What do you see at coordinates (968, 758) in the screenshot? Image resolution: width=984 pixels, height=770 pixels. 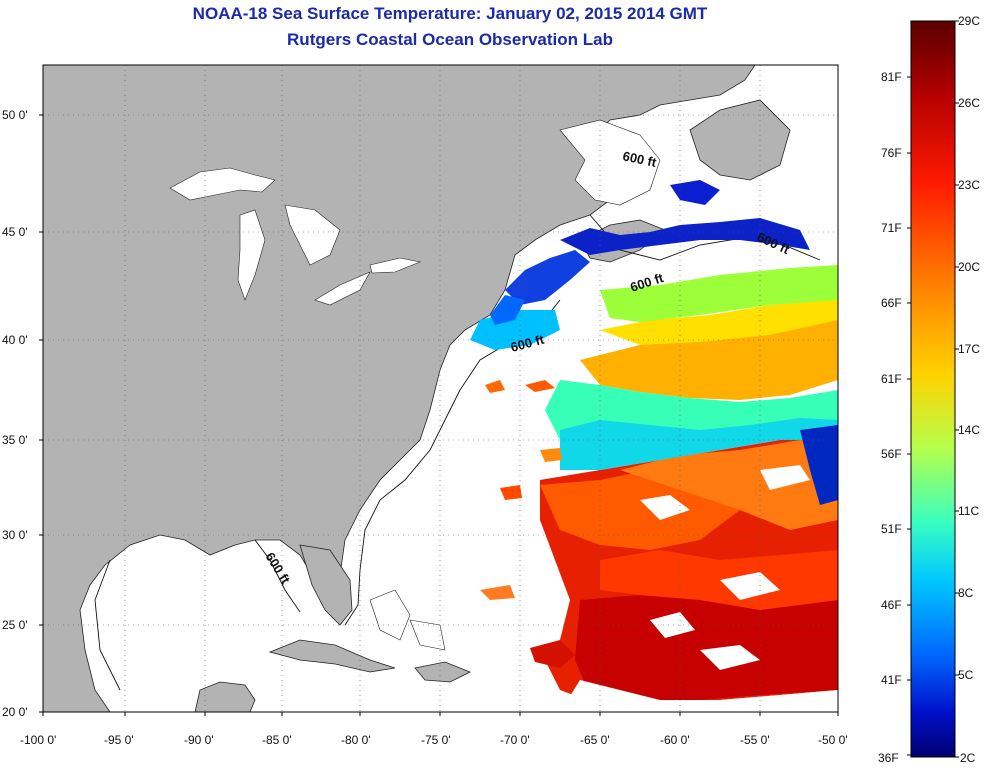 I see `colorbar-c-label: 2C` at bounding box center [968, 758].